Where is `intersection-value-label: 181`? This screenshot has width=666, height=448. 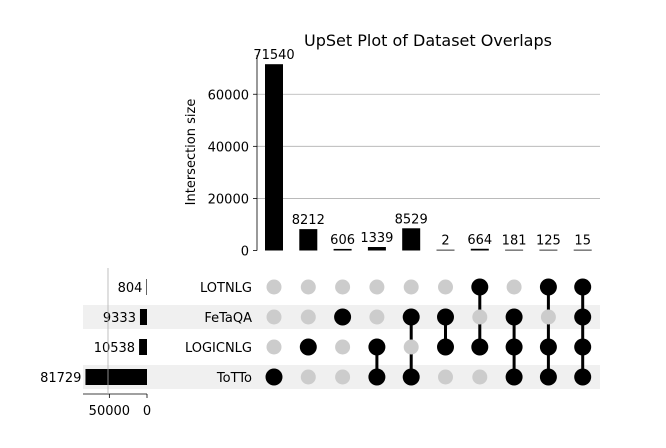 intersection-value-label: 181 is located at coordinates (514, 241).